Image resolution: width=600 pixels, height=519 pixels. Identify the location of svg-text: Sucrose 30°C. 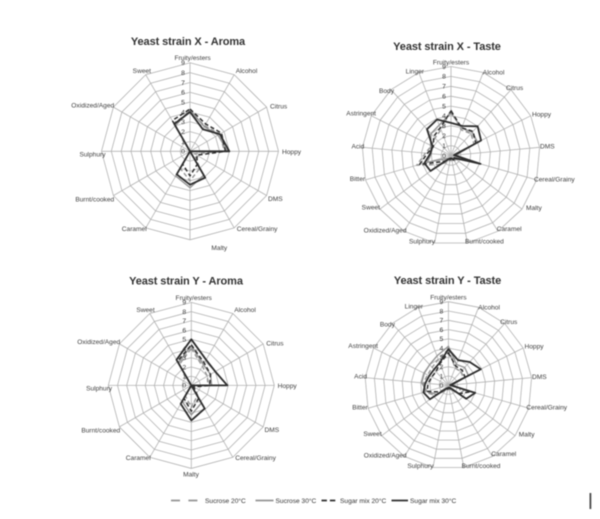
(296, 501).